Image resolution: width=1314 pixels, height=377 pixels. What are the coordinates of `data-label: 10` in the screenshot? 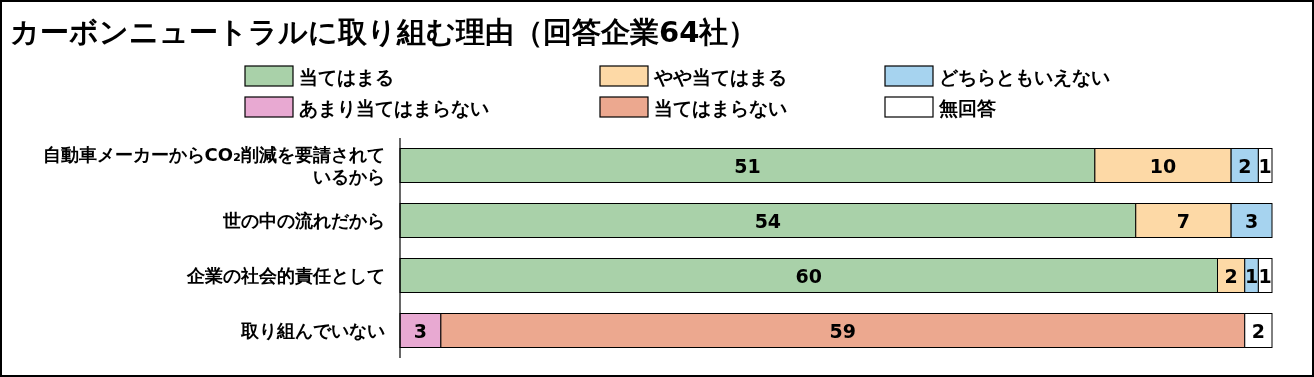 It's located at (1163, 165).